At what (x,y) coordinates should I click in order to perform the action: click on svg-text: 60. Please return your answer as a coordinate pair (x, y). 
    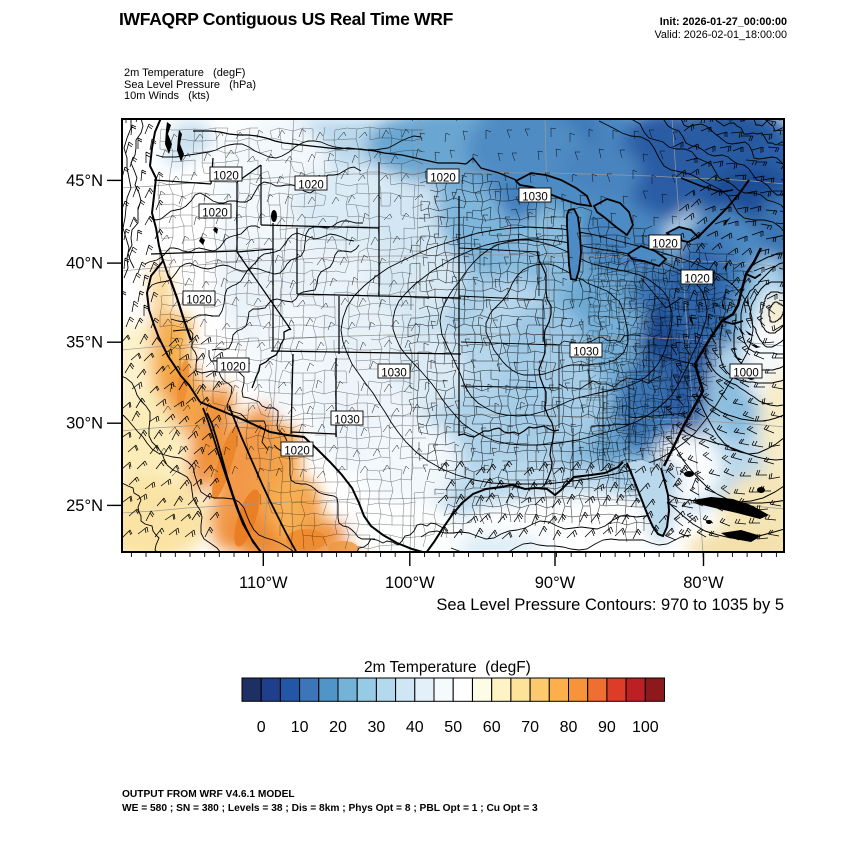
    Looking at the image, I should click on (492, 727).